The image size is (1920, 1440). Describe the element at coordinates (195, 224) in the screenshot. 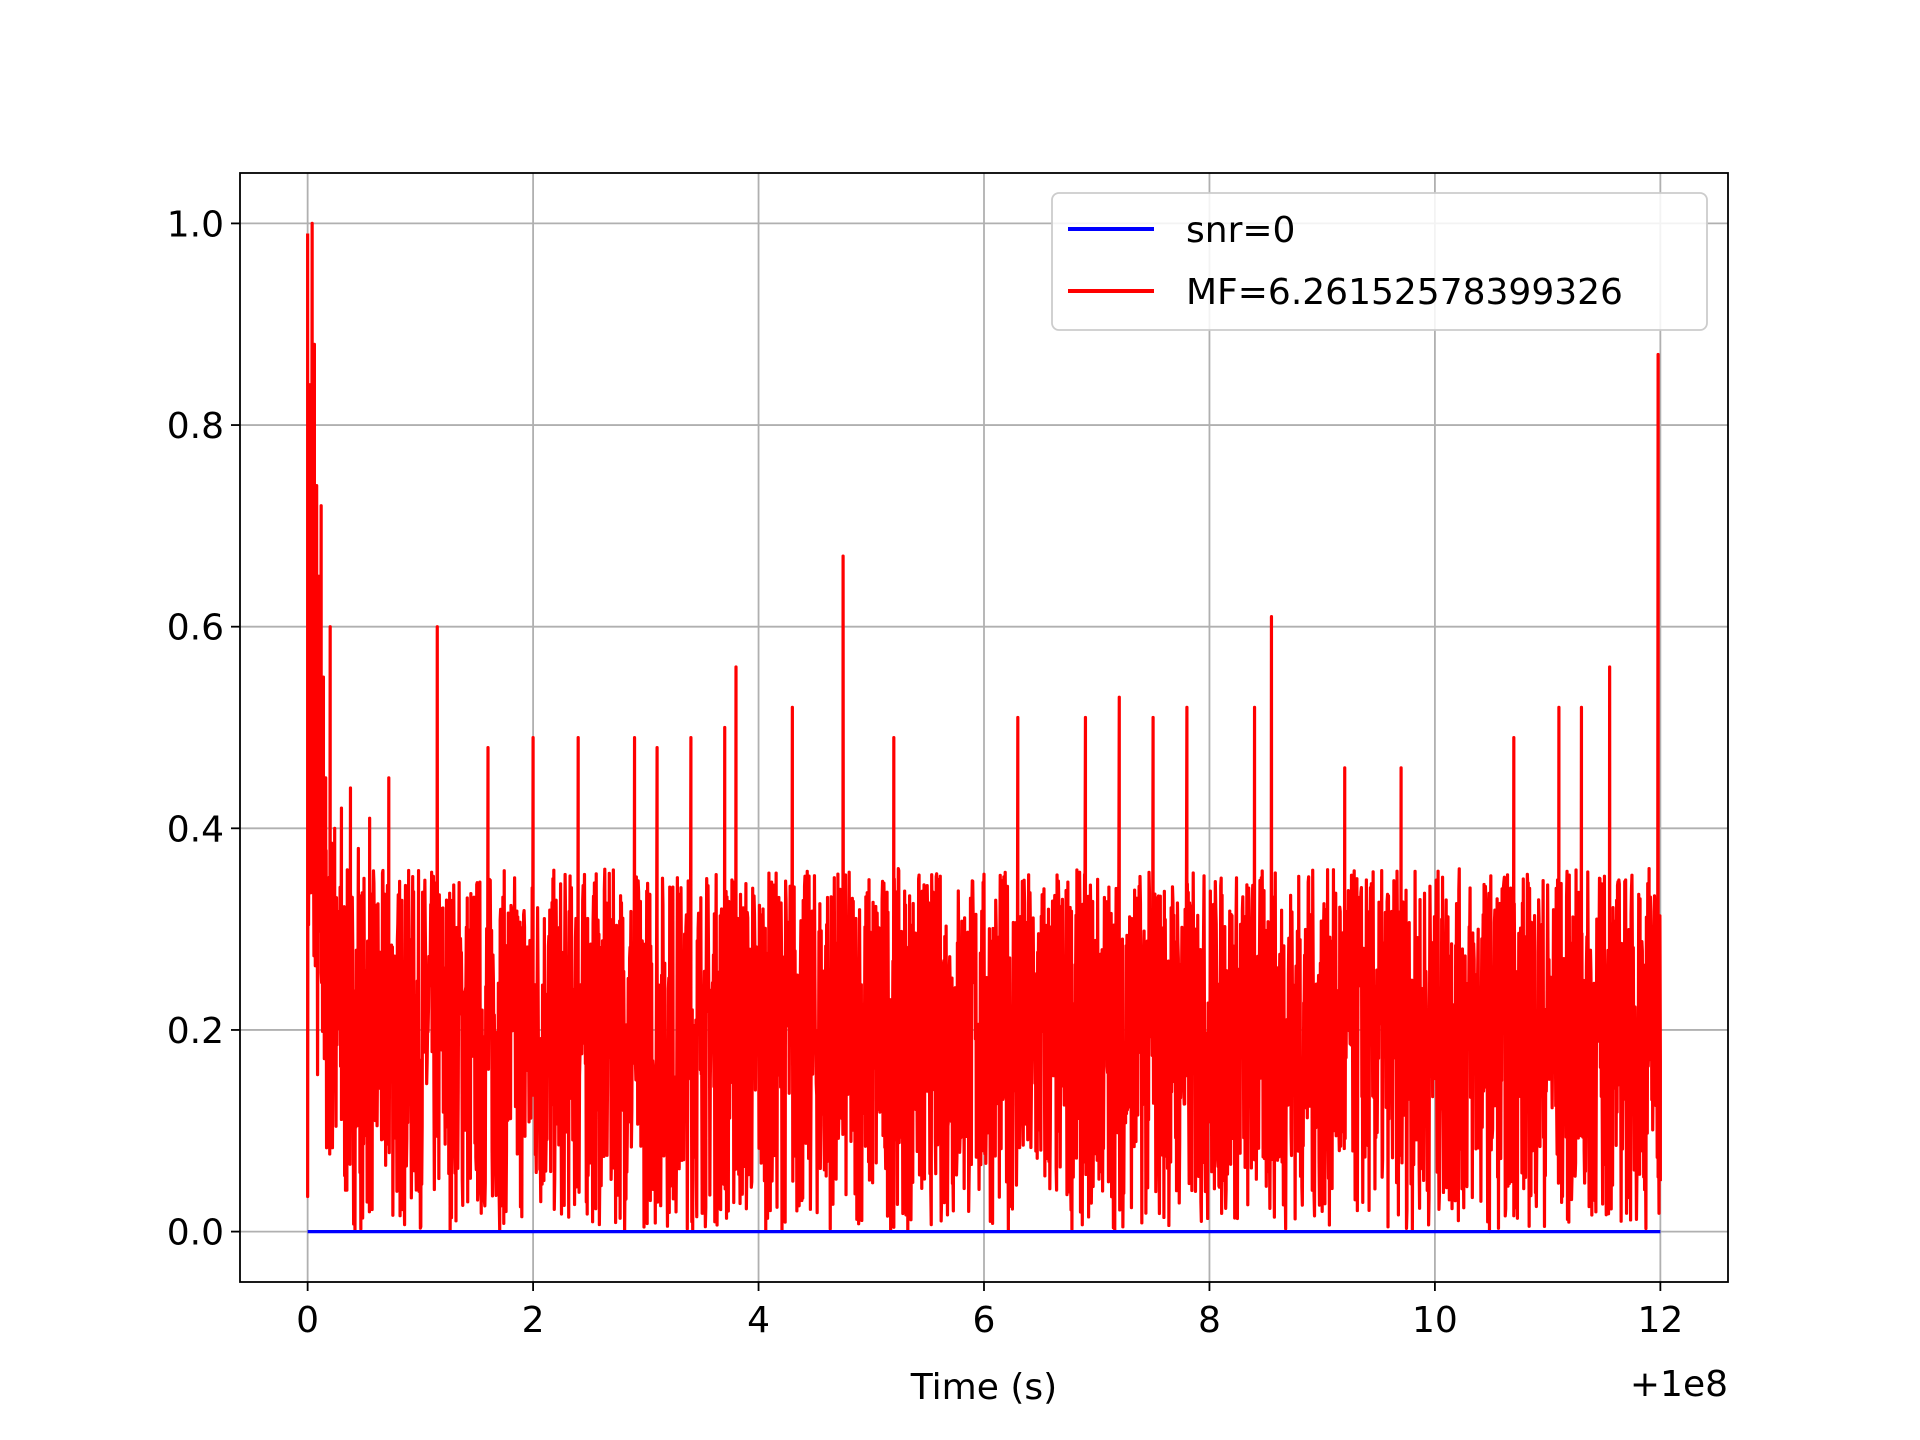

I see `y-tick-label: 1.0` at that location.